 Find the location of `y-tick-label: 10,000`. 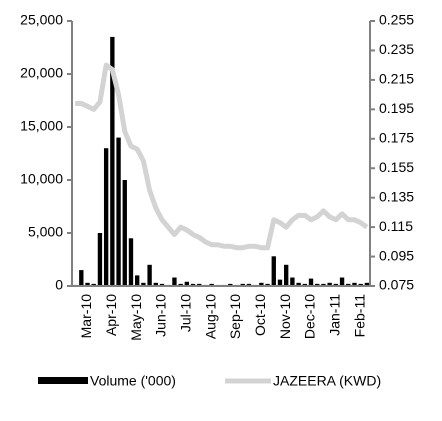

y-tick-label: 10,000 is located at coordinates (41, 179).